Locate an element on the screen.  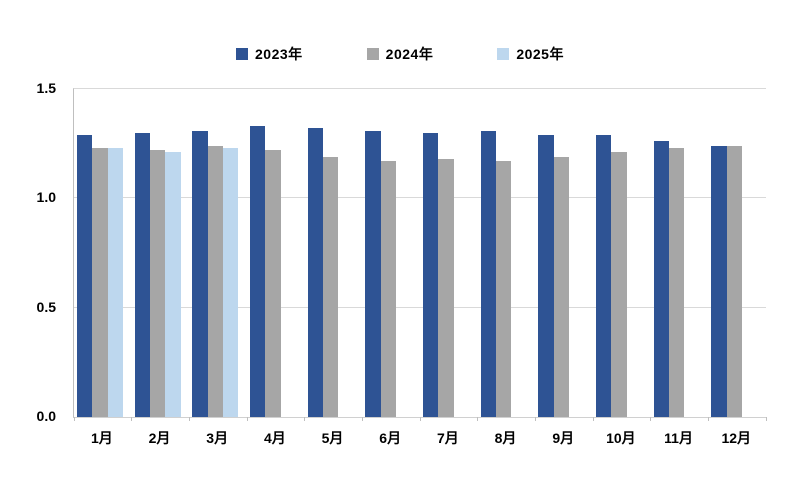
x-axis-label-8: 8月 is located at coordinates (505, 438).